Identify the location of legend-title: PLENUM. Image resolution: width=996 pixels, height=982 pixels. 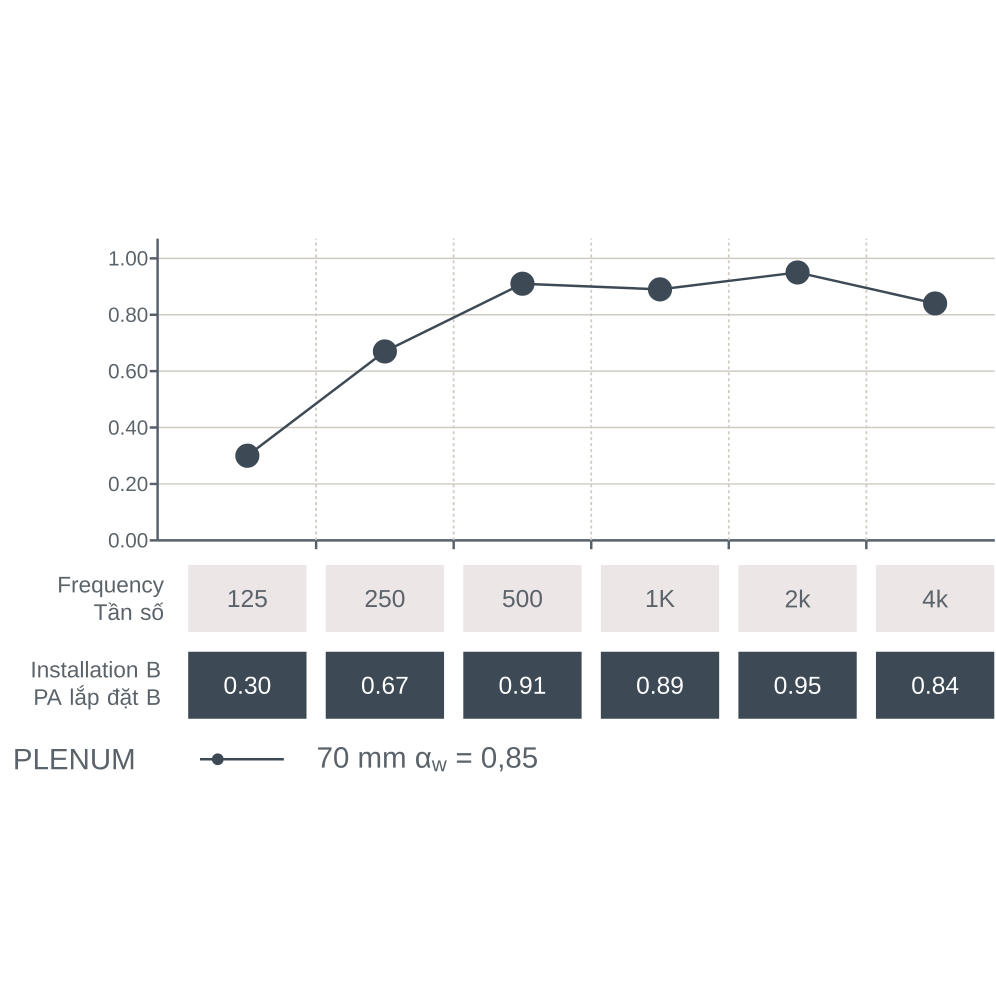
(74, 759).